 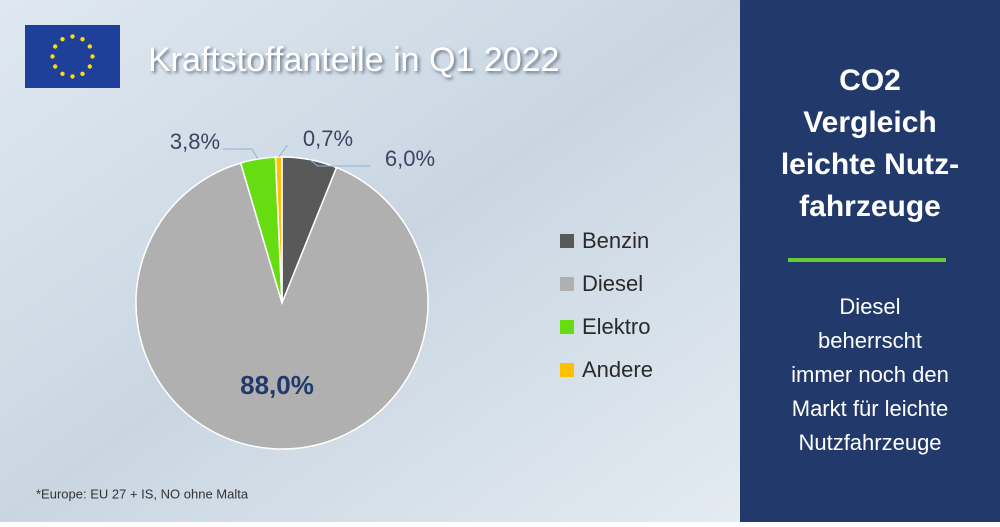 I want to click on side-text: beherrscht, so click(x=870, y=340).